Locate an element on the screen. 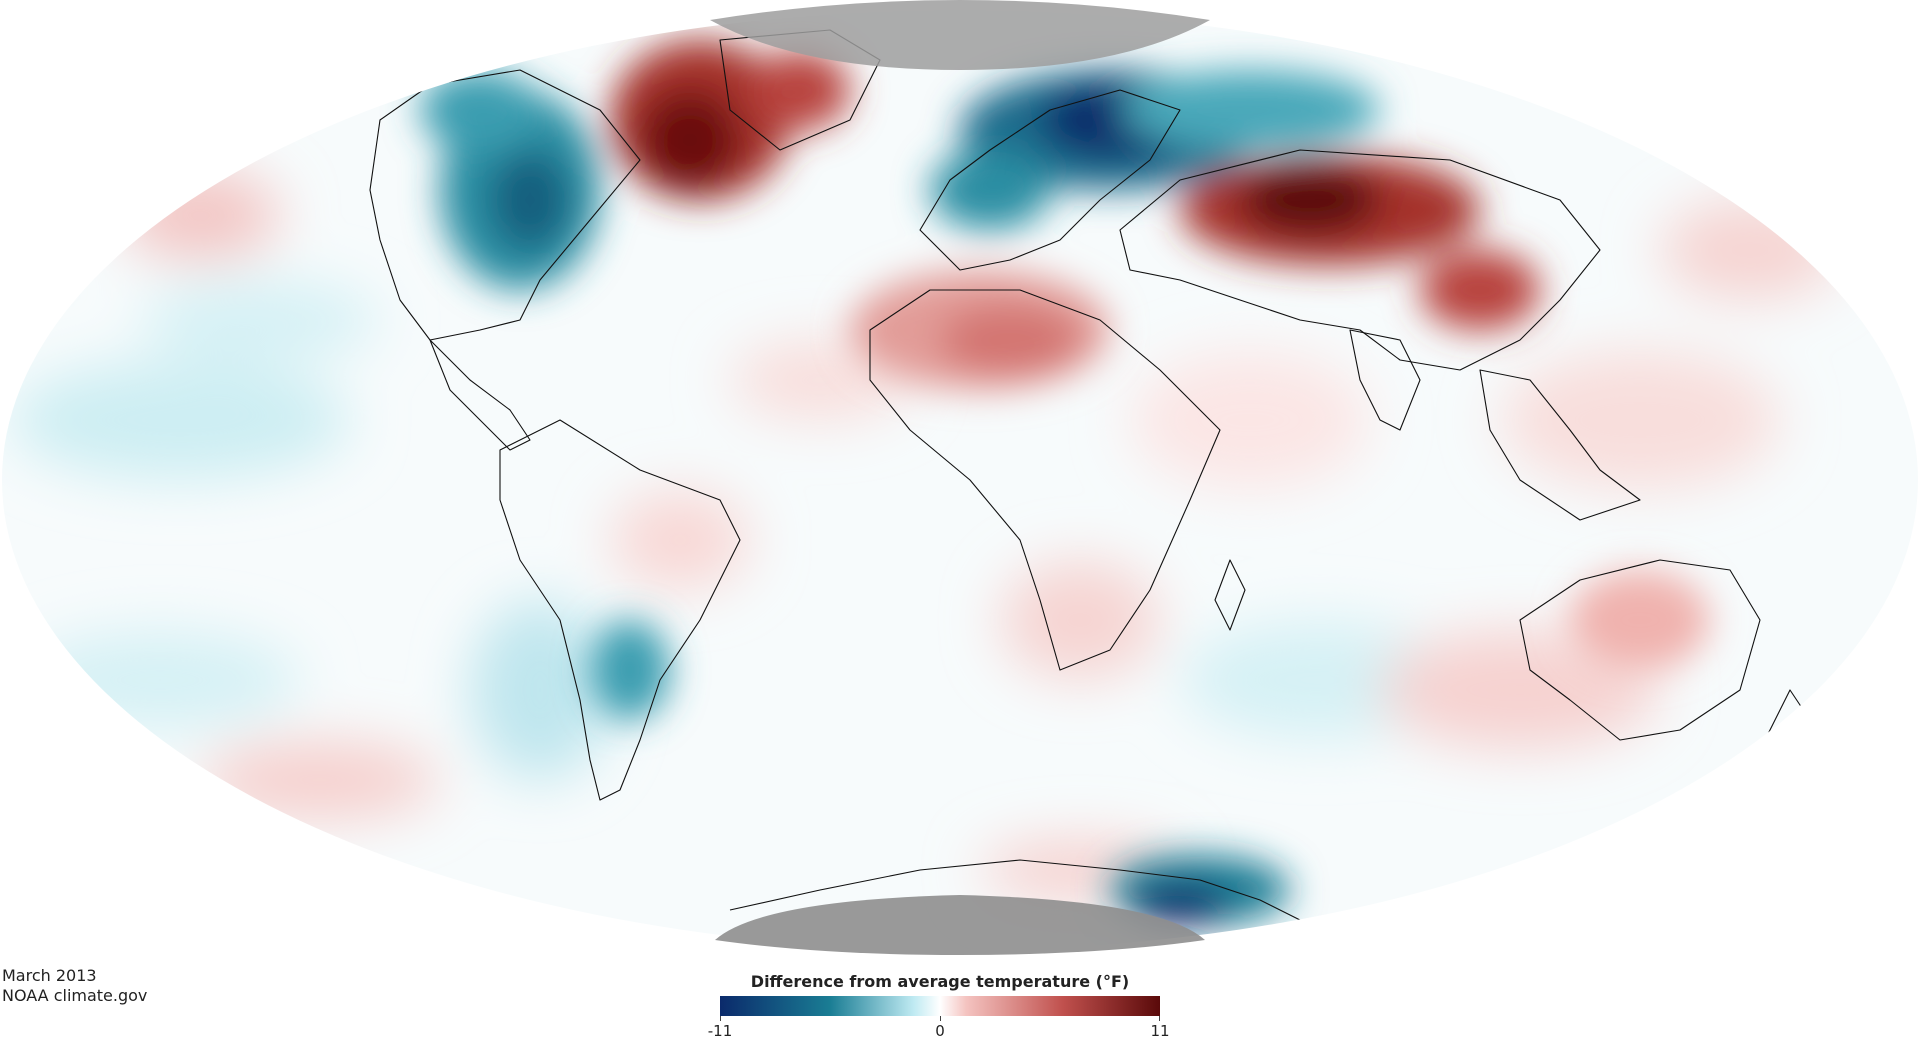 This screenshot has width=1920, height=1044. antarctica-coast-outline is located at coordinates (1015, 890).